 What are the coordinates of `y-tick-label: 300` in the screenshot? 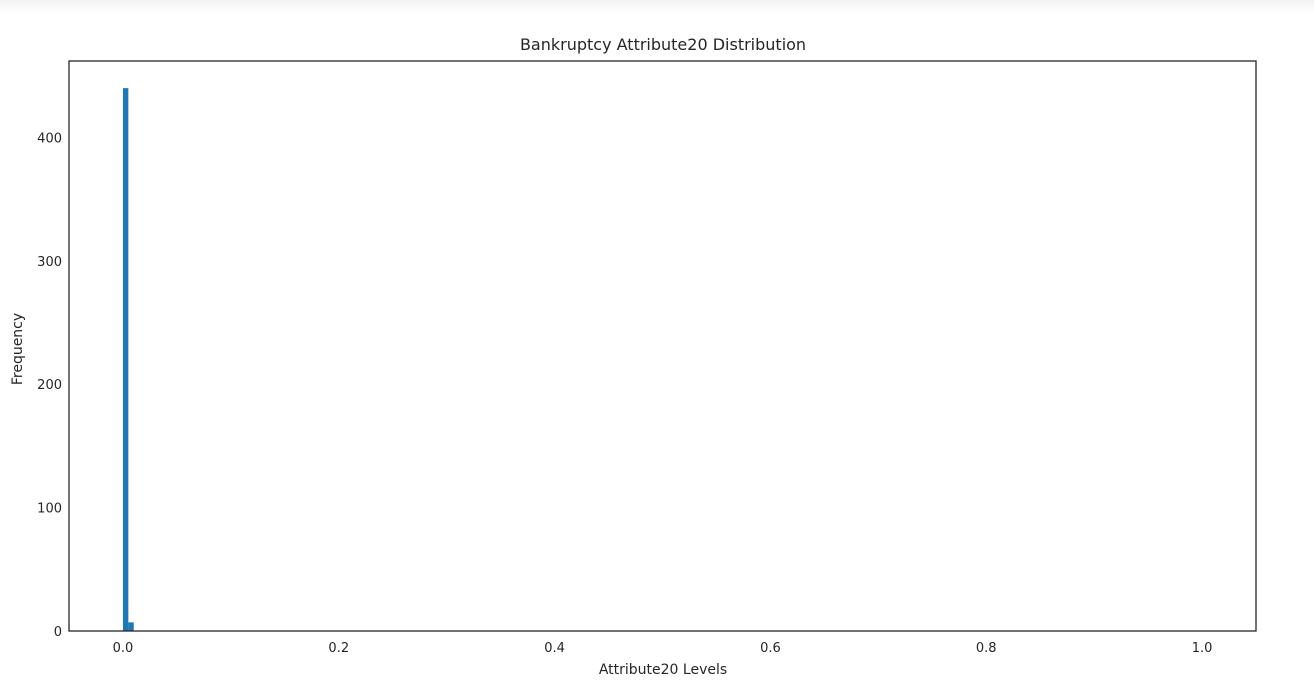 It's located at (49, 262).